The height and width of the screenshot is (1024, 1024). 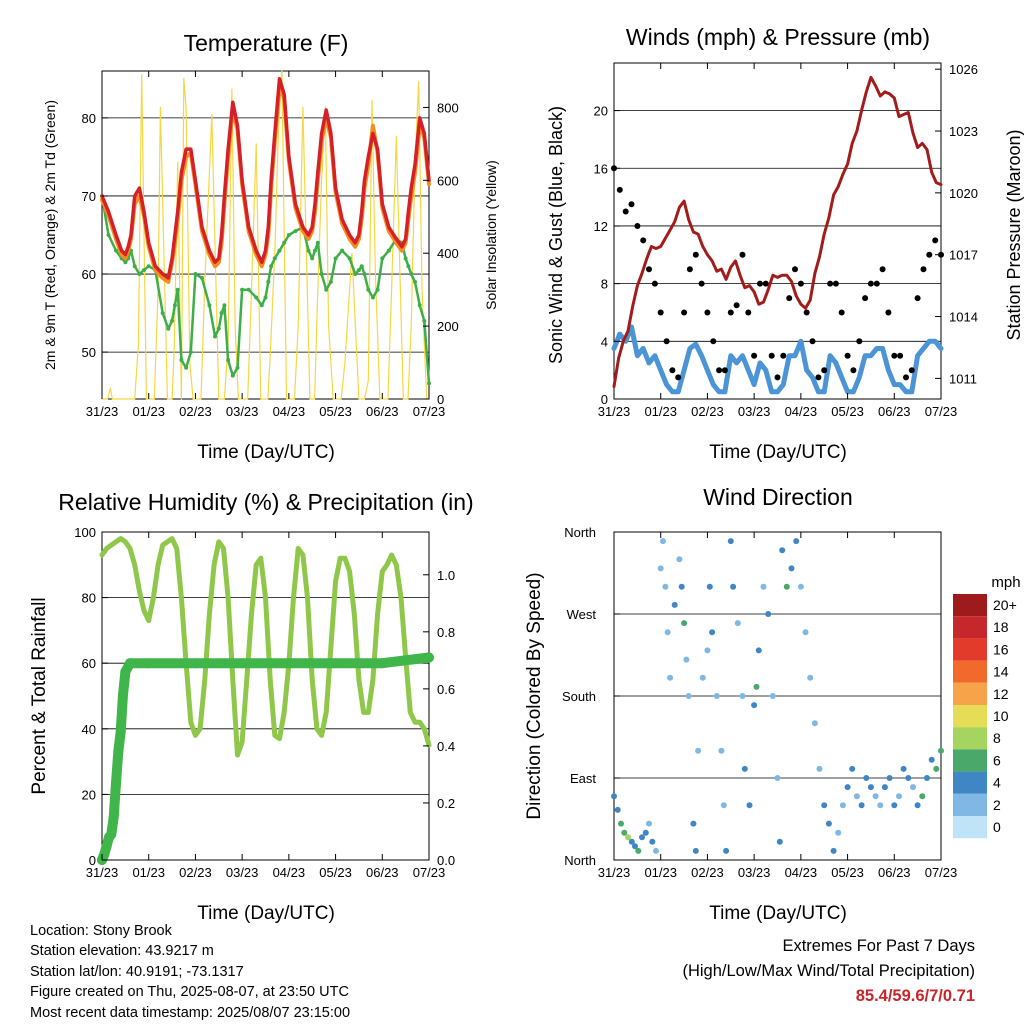 I want to click on winds-xtick-label: 06/23, so click(x=894, y=411).